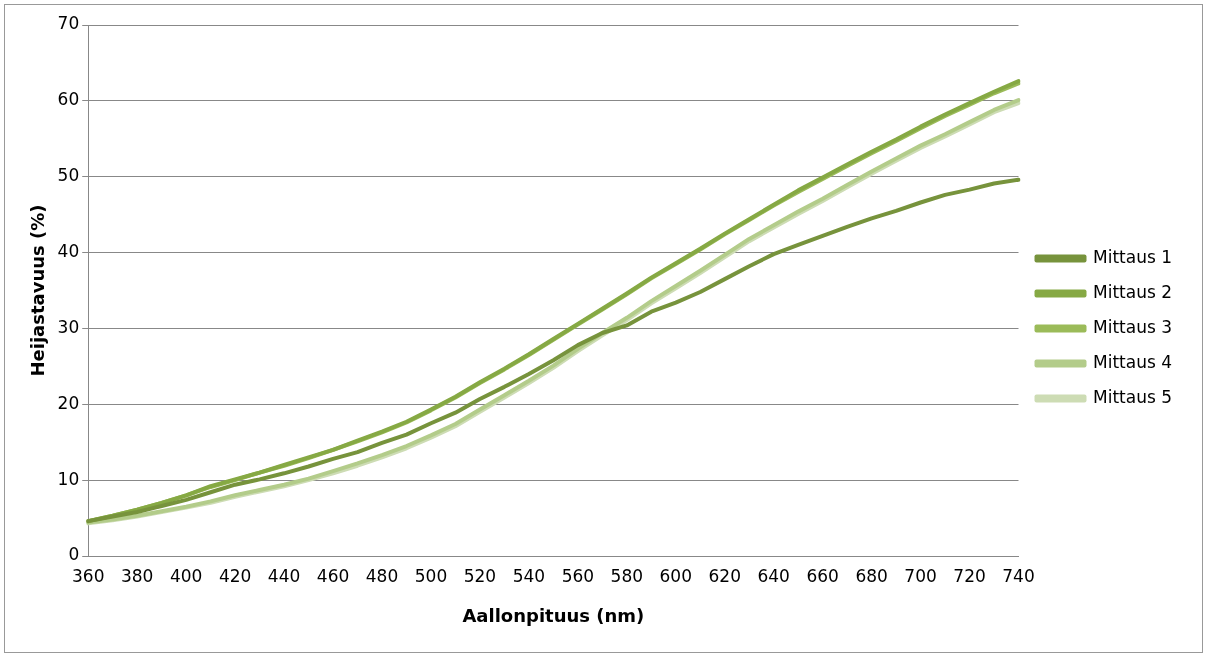 The image size is (1207, 657). Describe the element at coordinates (1133, 256) in the screenshot. I see `legend-label: Mittaus 1` at that location.